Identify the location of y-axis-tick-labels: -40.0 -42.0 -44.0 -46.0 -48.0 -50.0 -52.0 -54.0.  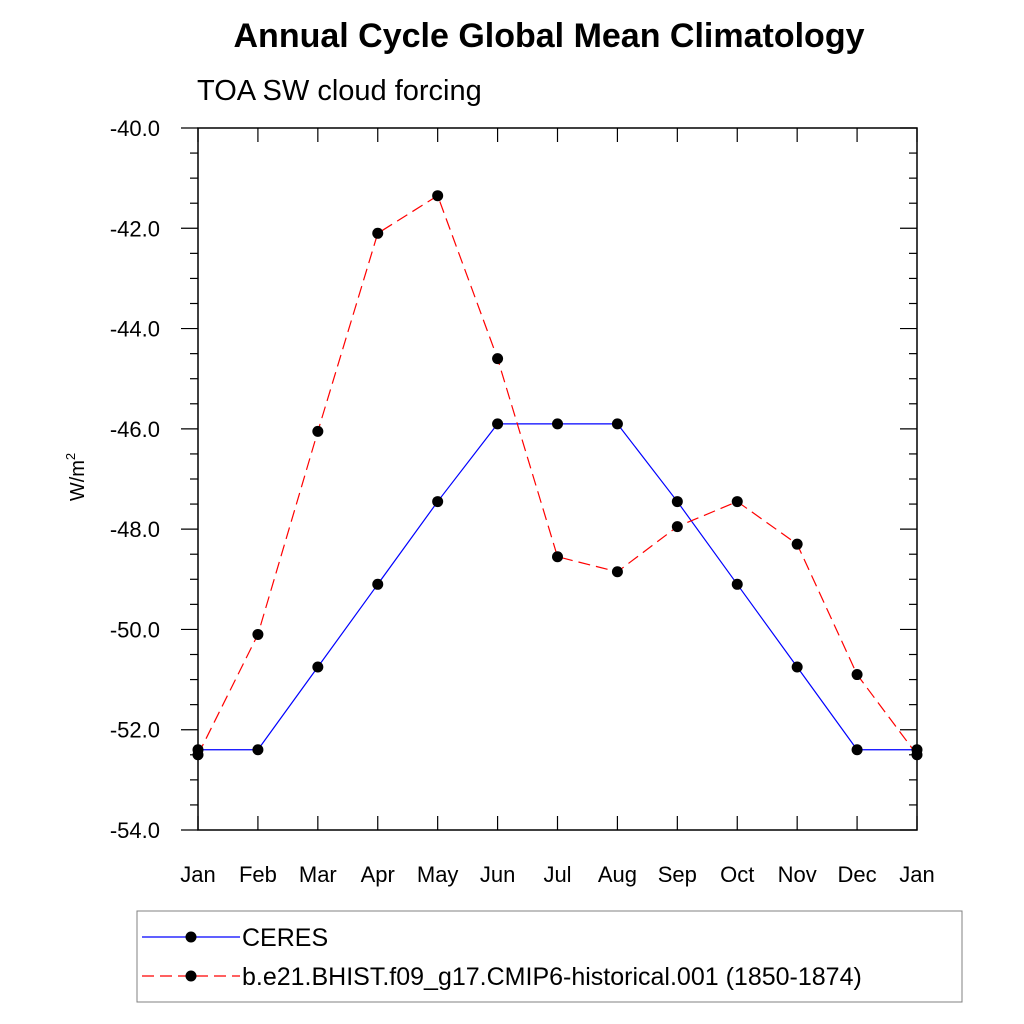
(135, 479).